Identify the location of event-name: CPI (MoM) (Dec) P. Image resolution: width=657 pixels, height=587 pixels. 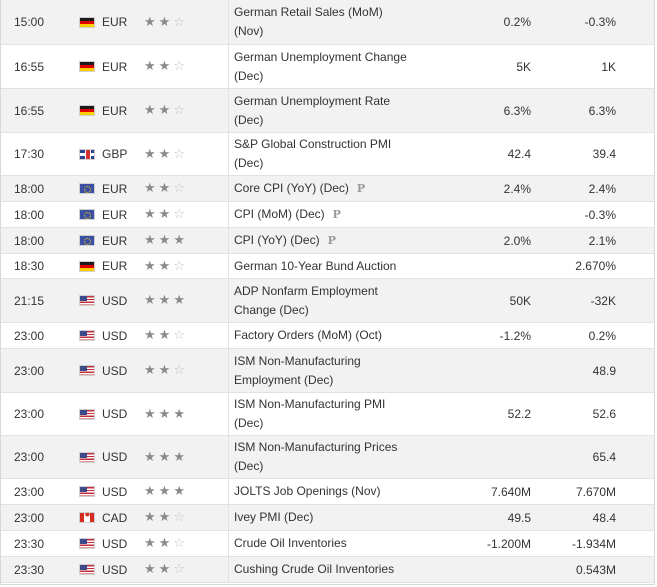
(349, 214).